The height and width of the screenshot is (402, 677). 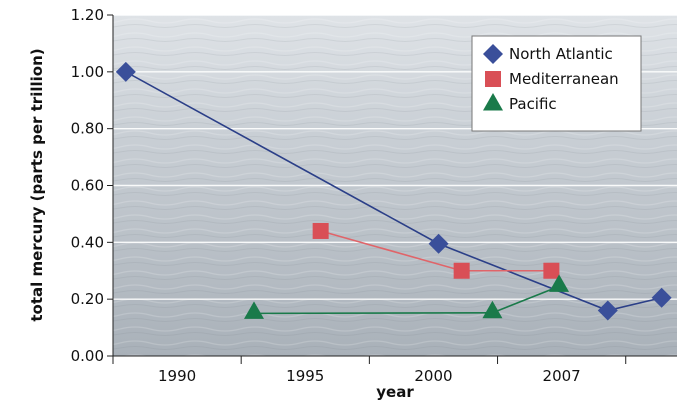 I want to click on x-axis-ticks: 1990 1995 2000 2007, so click(x=369, y=370).